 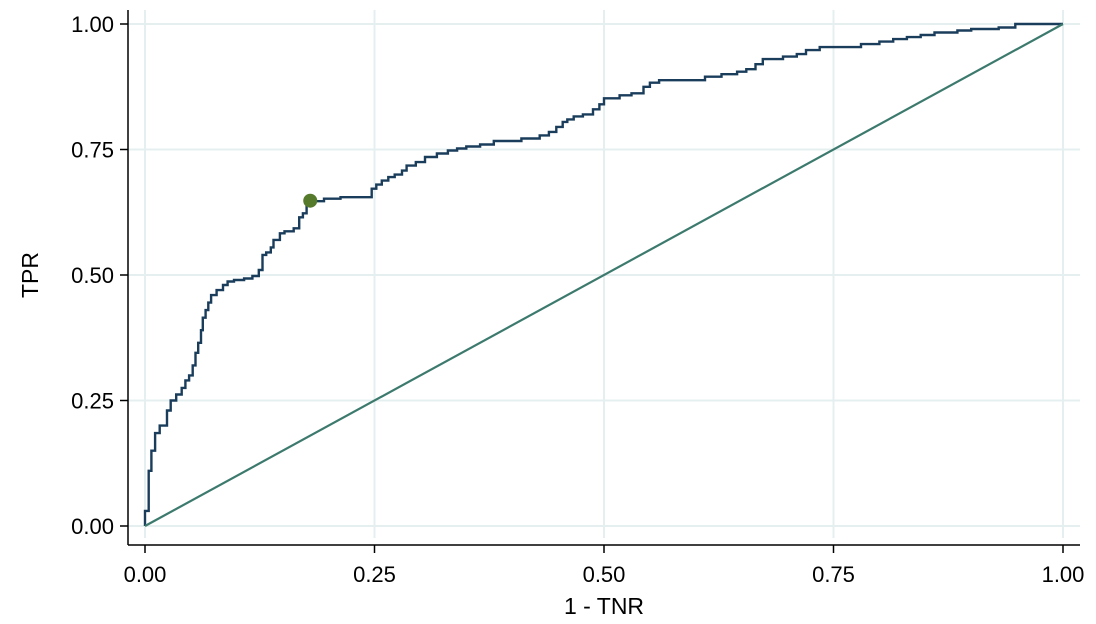 I want to click on y-axis-title: TPR, so click(x=30, y=275).